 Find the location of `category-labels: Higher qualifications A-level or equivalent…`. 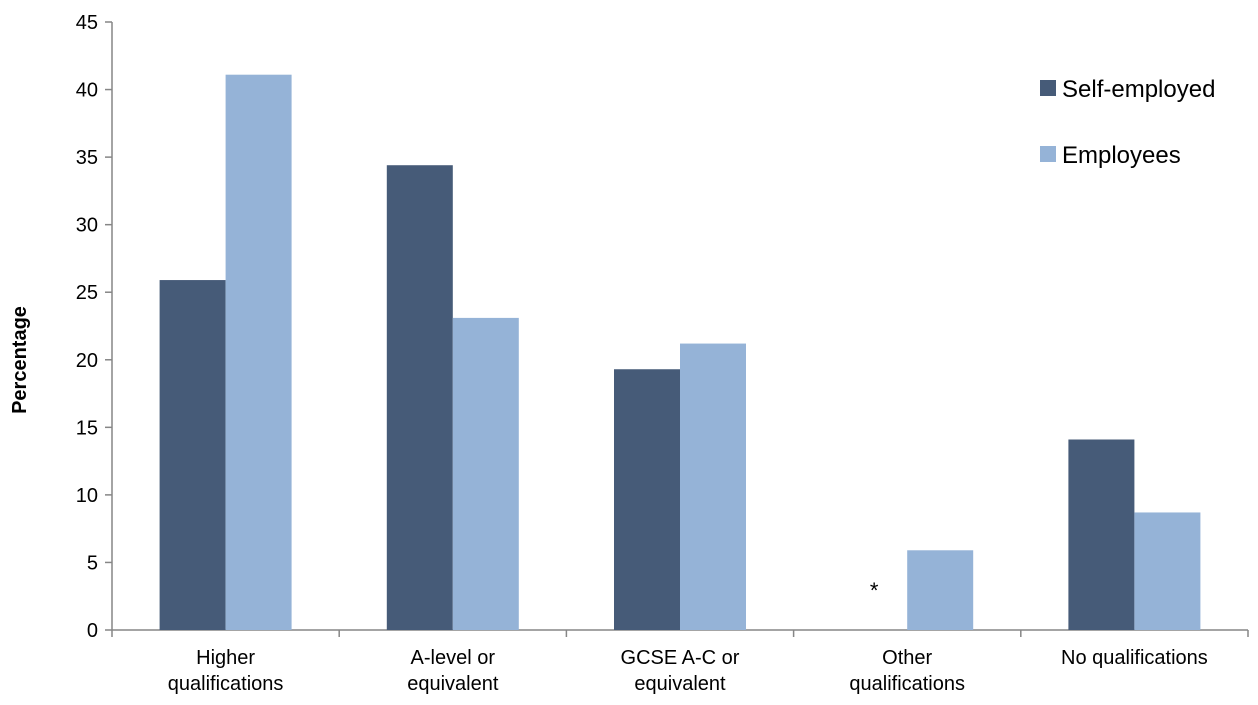

category-labels: Higher qualifications A-level or equivalent… is located at coordinates (688, 671).